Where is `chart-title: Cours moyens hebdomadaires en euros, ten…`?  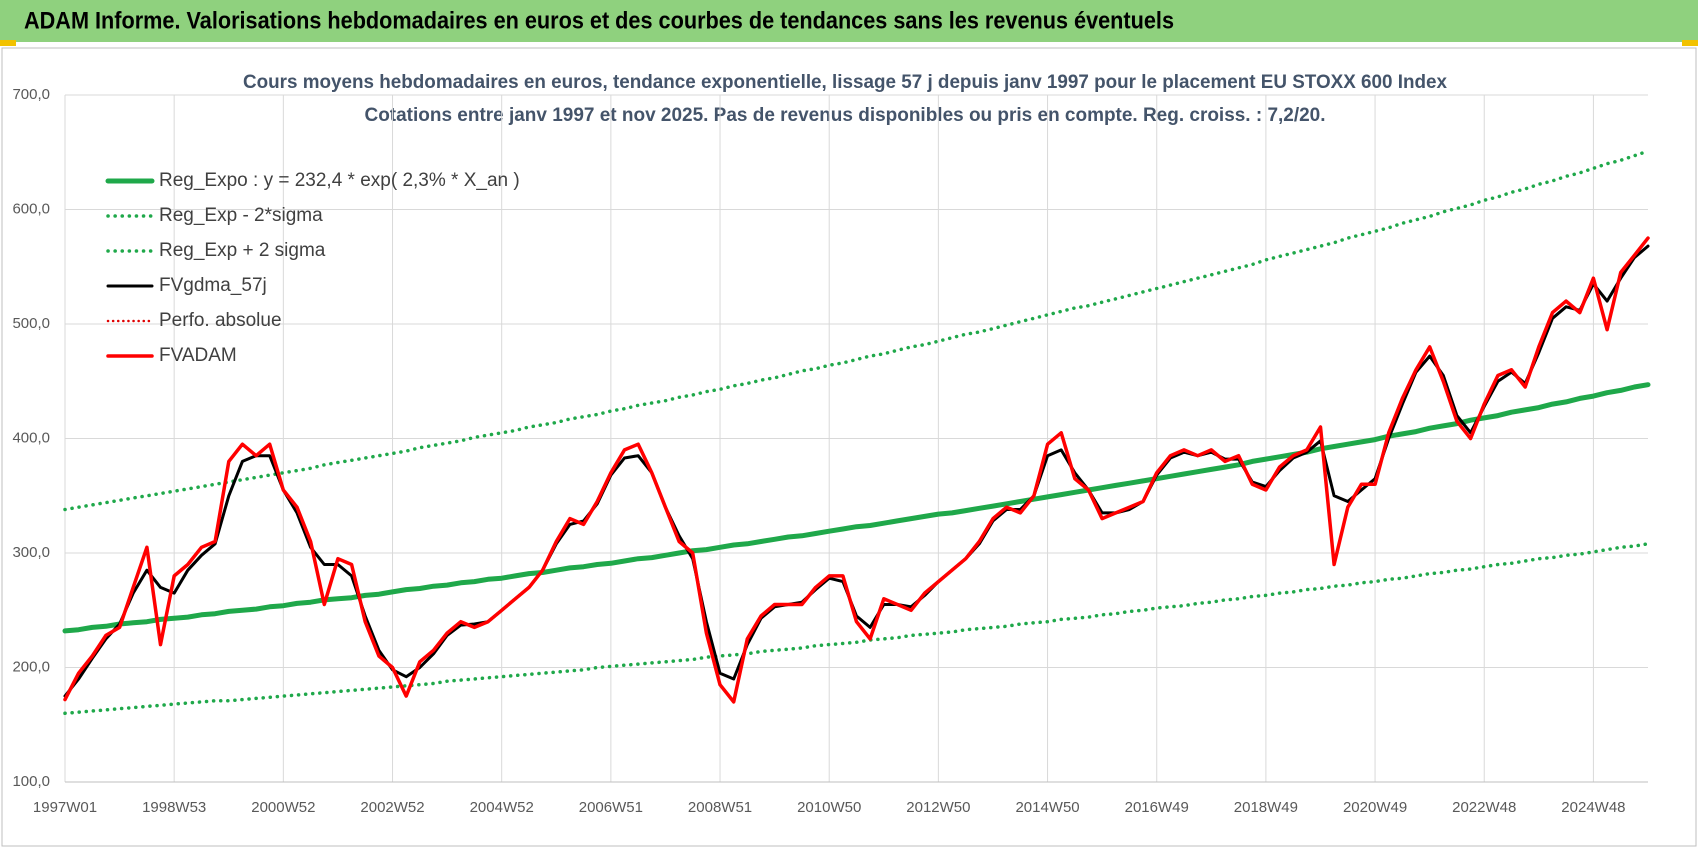 chart-title: Cours moyens hebdomadaires en euros, ten… is located at coordinates (845, 82).